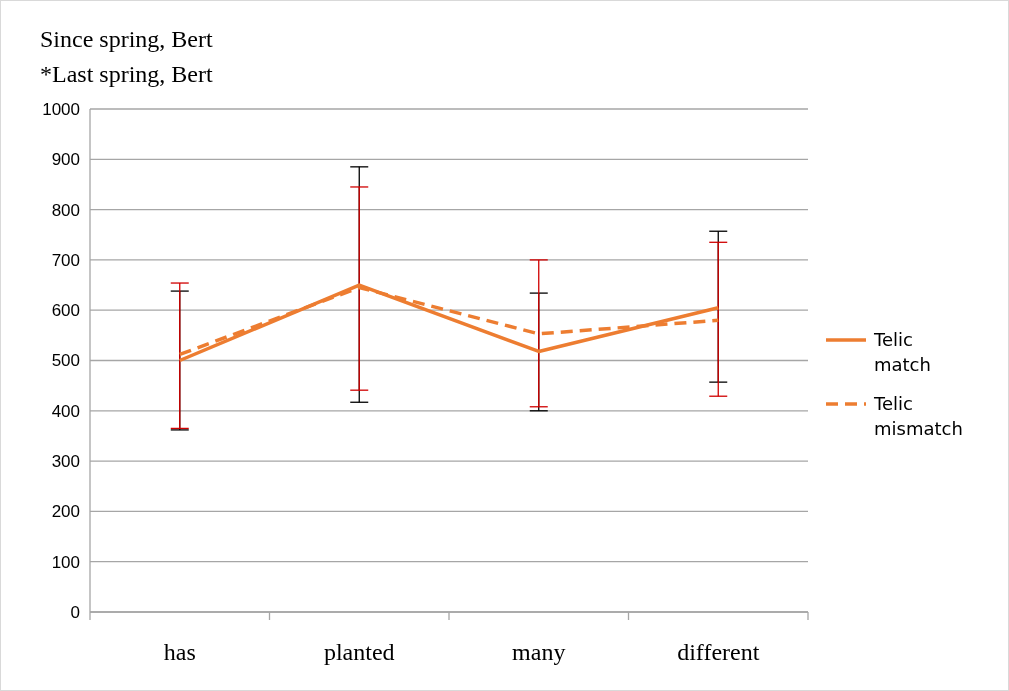 The image size is (1009, 691). I want to click on y-tick-label: 800, so click(65, 210).